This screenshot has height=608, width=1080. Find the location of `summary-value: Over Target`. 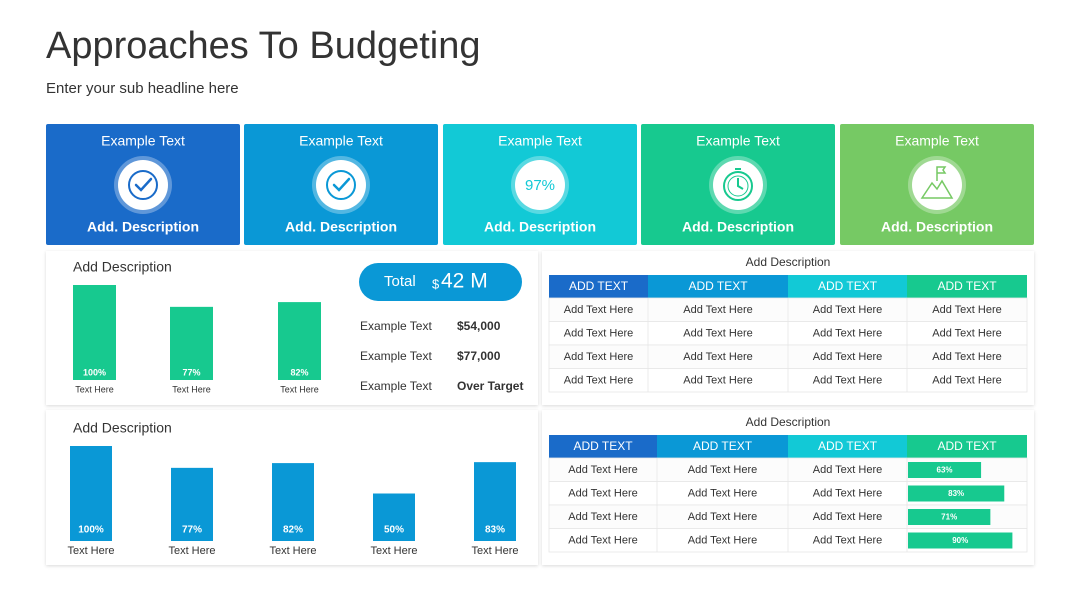

summary-value: Over Target is located at coordinates (490, 386).